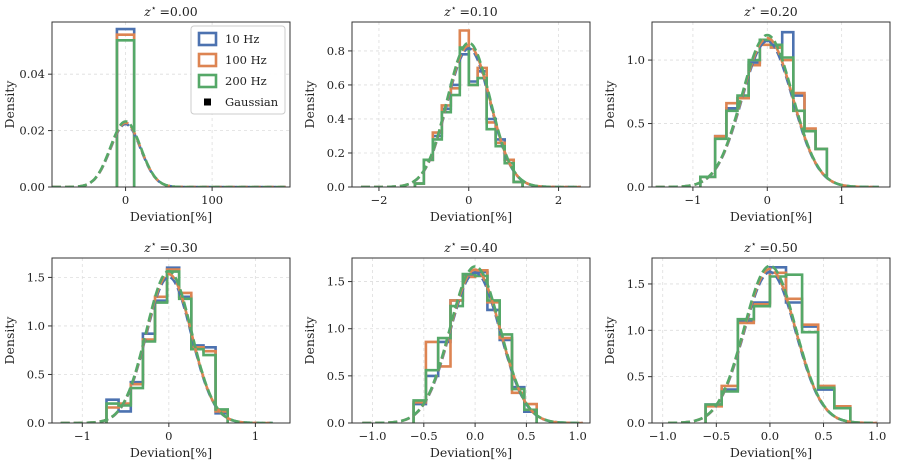 The image size is (897, 469). Describe the element at coordinates (336, 51) in the screenshot. I see `y-tick-label: 0.8` at that location.